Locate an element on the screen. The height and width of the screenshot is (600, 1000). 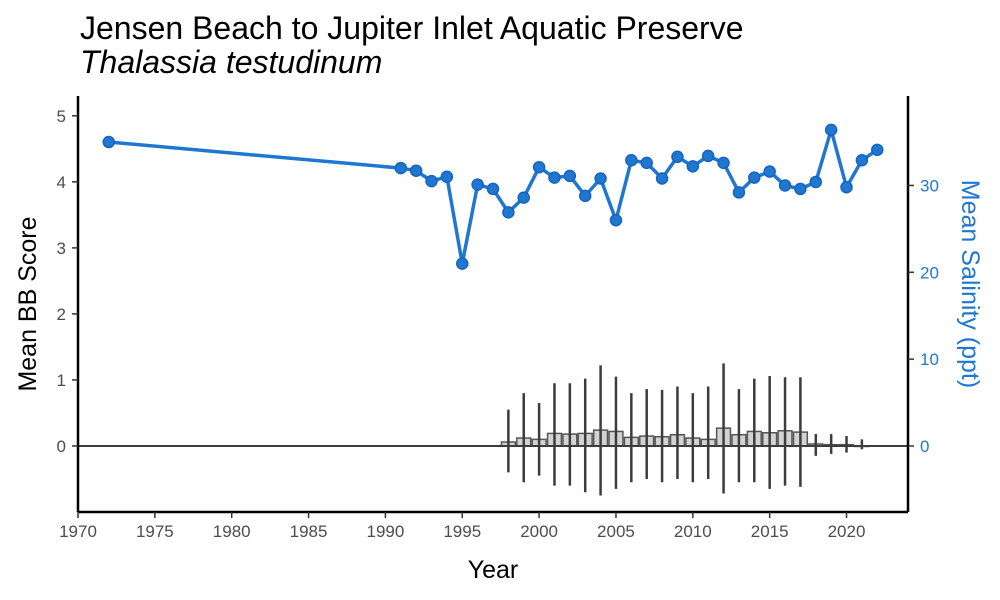
bb-errorbars is located at coordinates (685, 429).